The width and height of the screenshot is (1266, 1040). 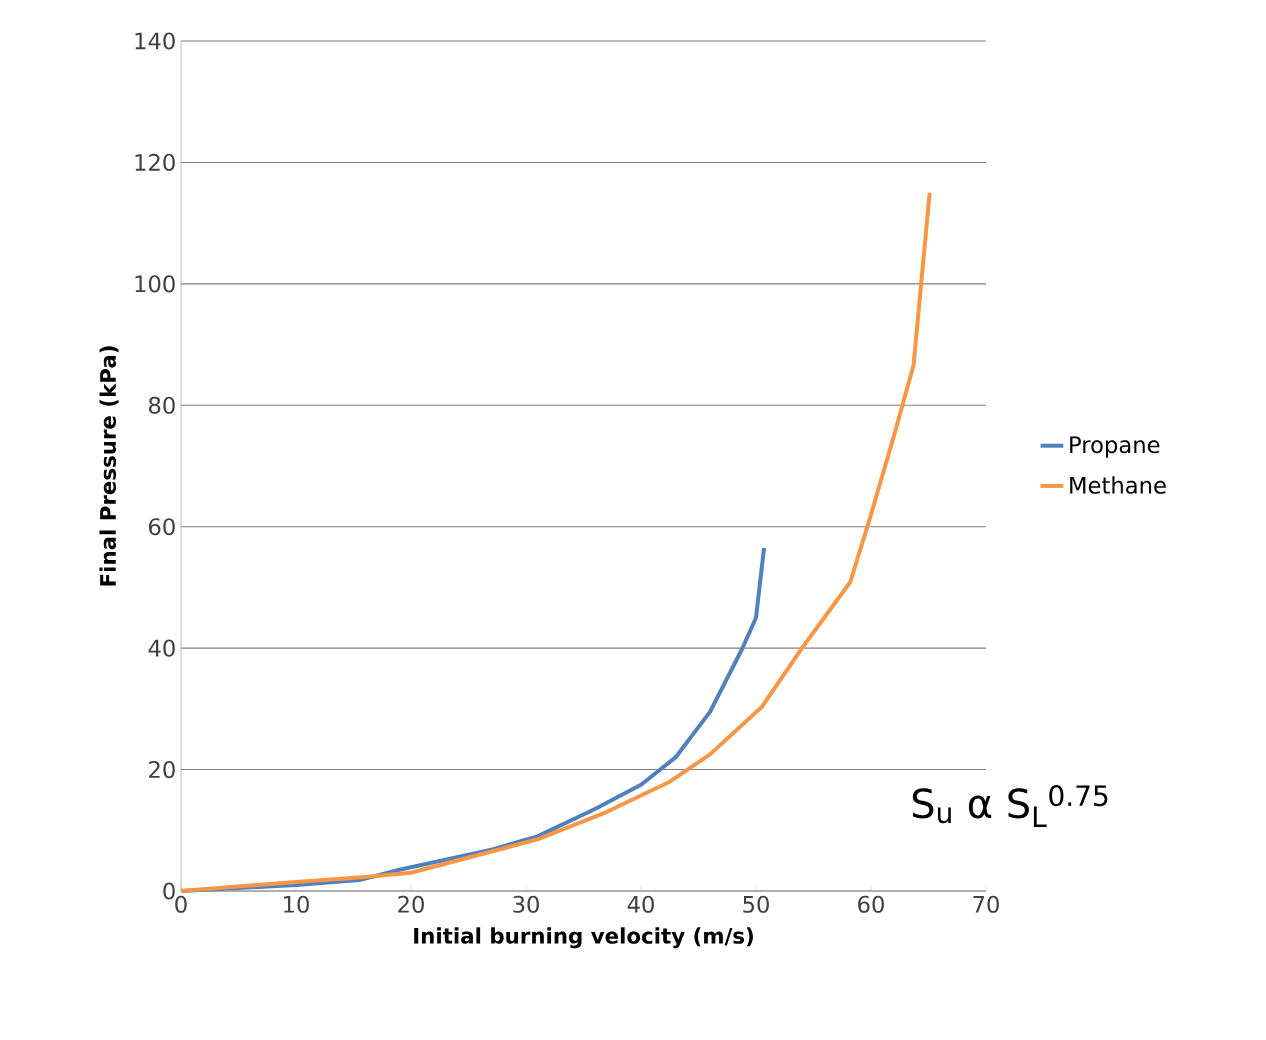 I want to click on x-tick-label: 60, so click(x=871, y=904).